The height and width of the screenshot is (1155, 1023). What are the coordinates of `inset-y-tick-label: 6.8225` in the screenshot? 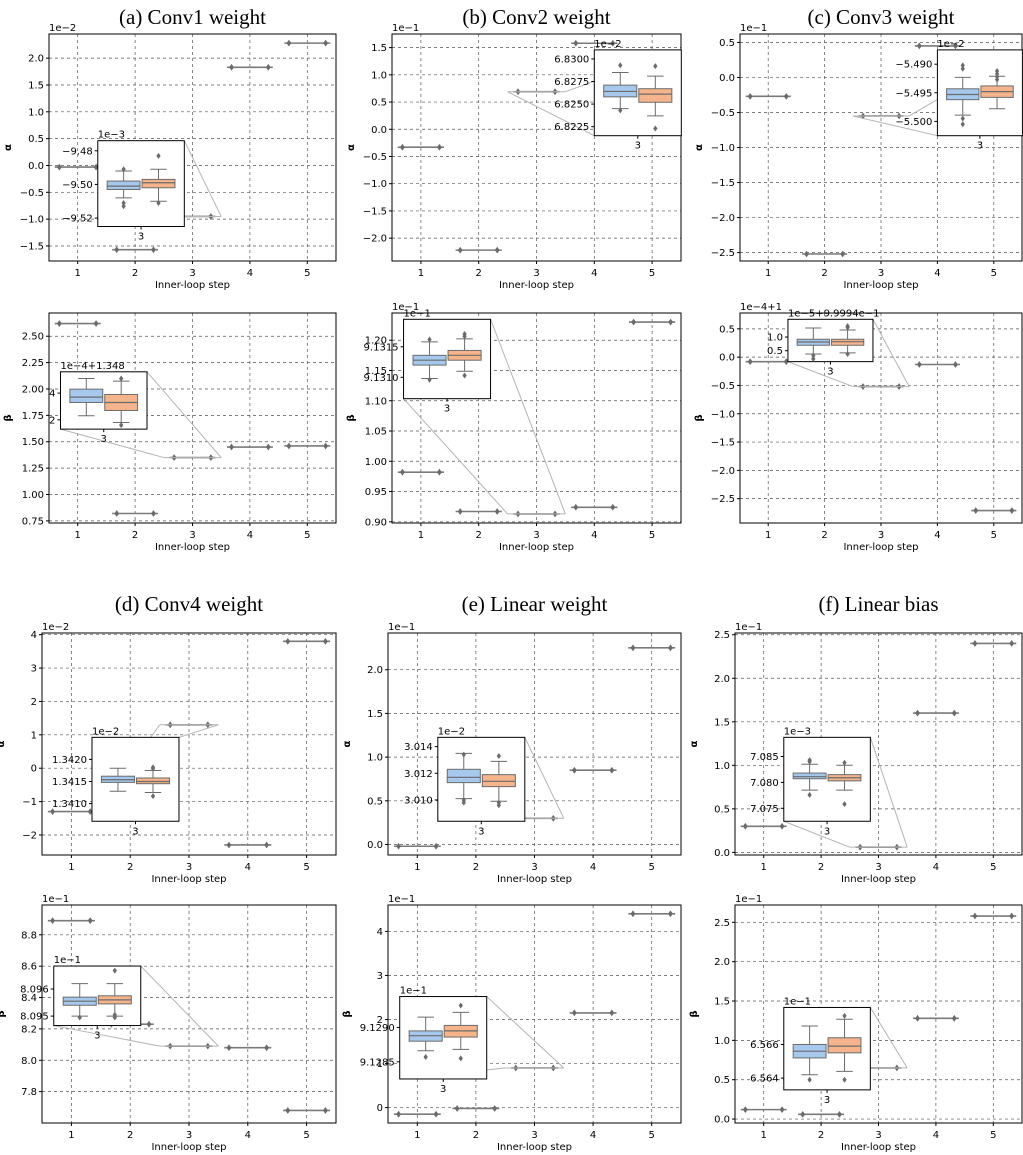 It's located at (571, 127).